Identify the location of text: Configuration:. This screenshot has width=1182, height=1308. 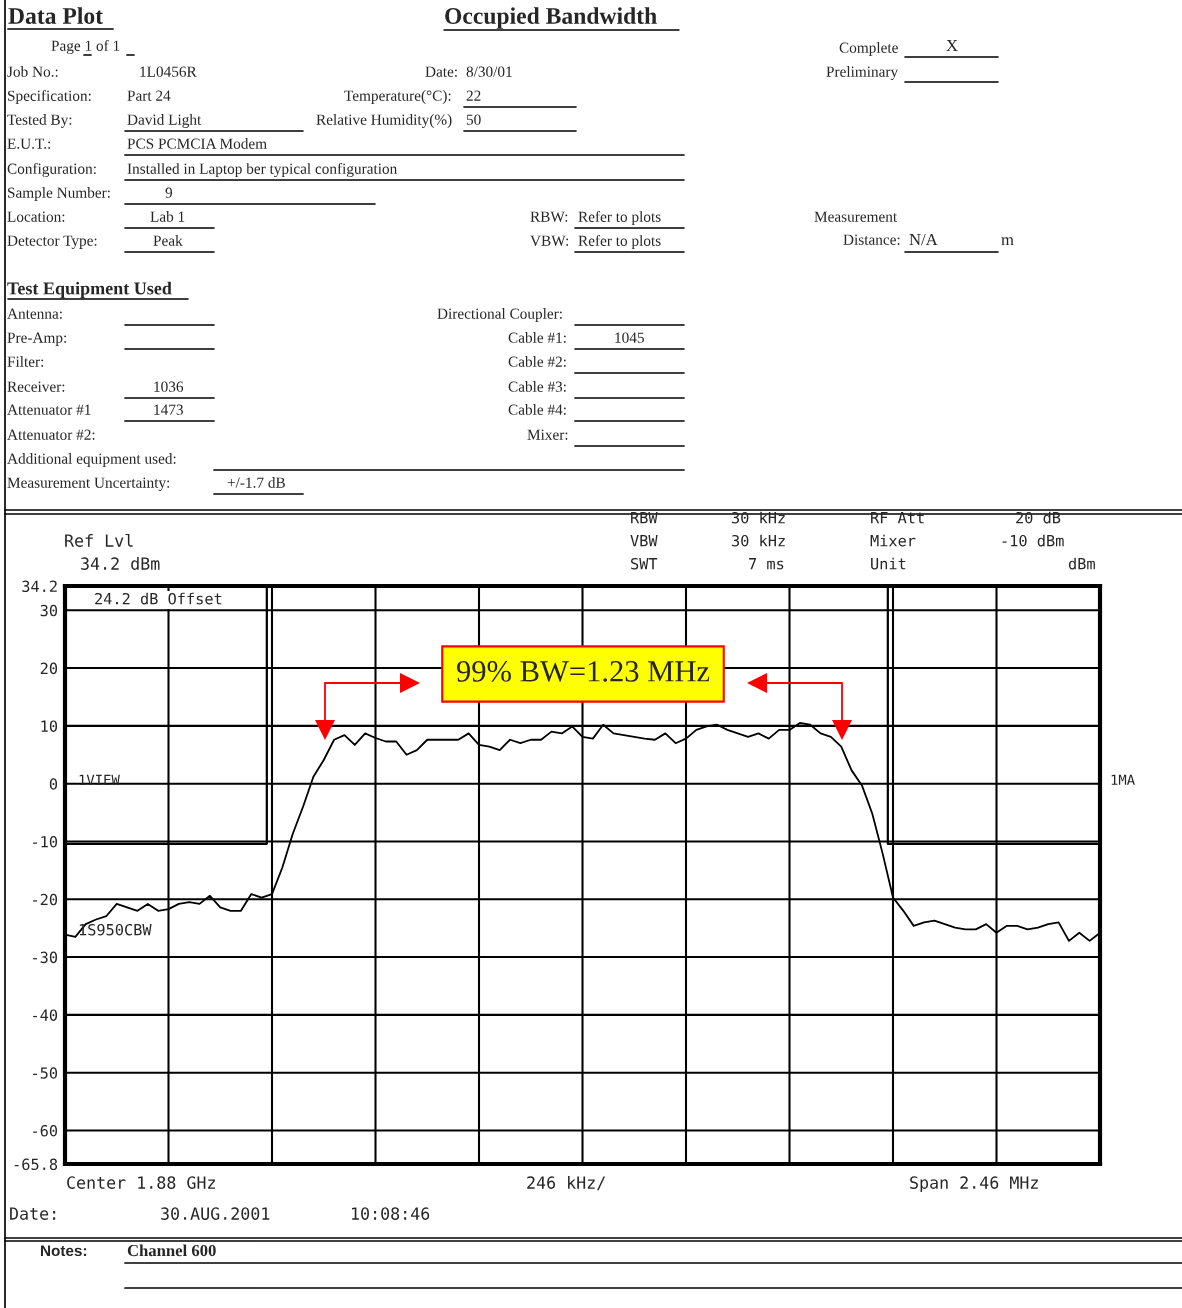
(51, 170).